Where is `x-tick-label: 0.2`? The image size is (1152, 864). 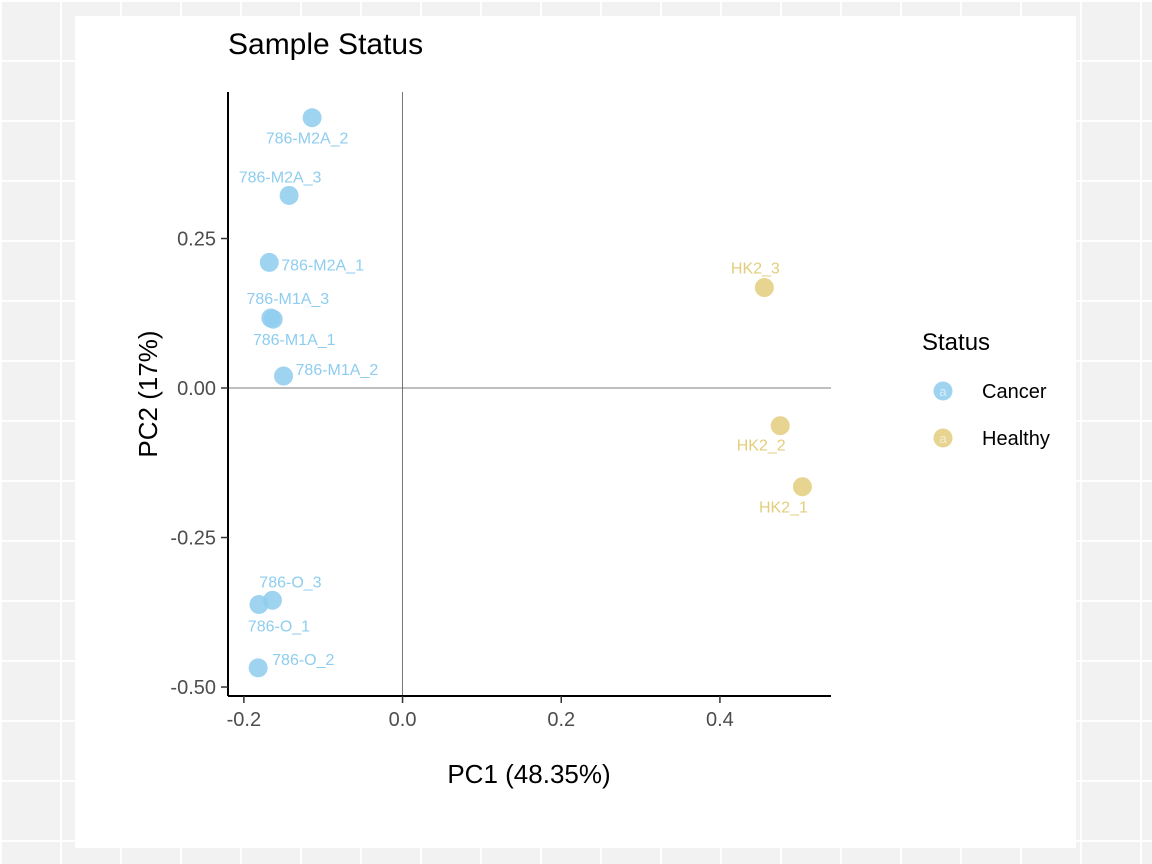 x-tick-label: 0.2 is located at coordinates (561, 720).